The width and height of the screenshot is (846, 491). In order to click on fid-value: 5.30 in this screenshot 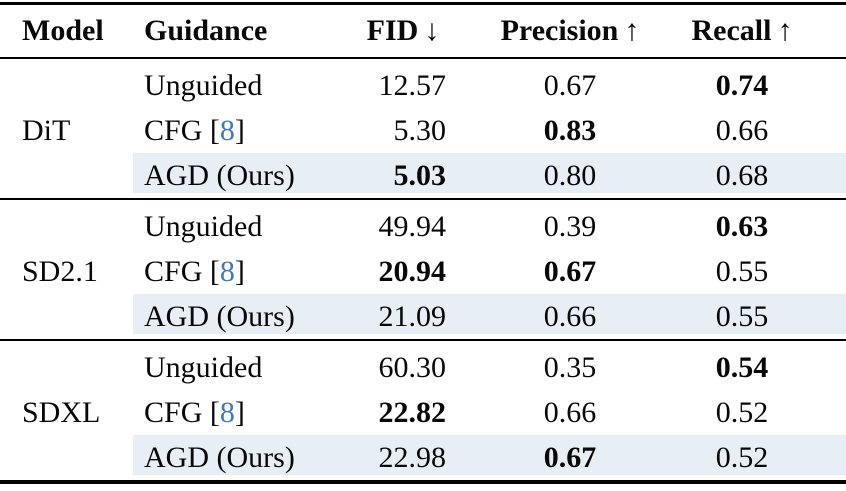, I will do `click(420, 130)`.